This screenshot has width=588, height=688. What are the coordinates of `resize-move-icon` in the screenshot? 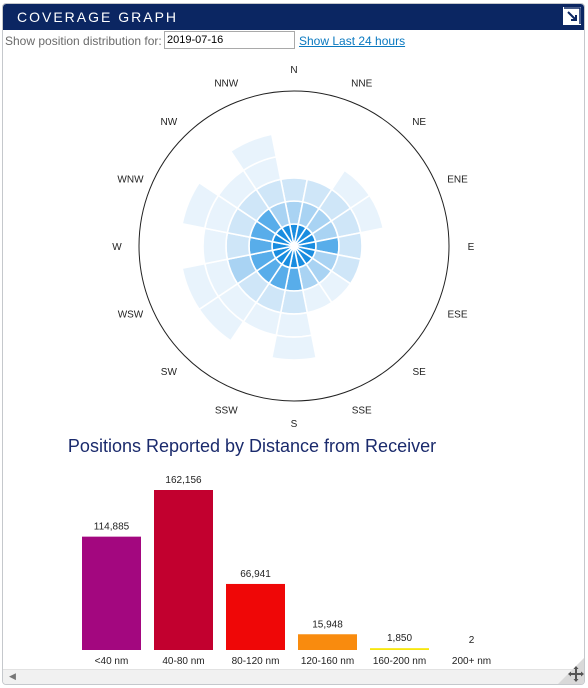 It's located at (571, 671).